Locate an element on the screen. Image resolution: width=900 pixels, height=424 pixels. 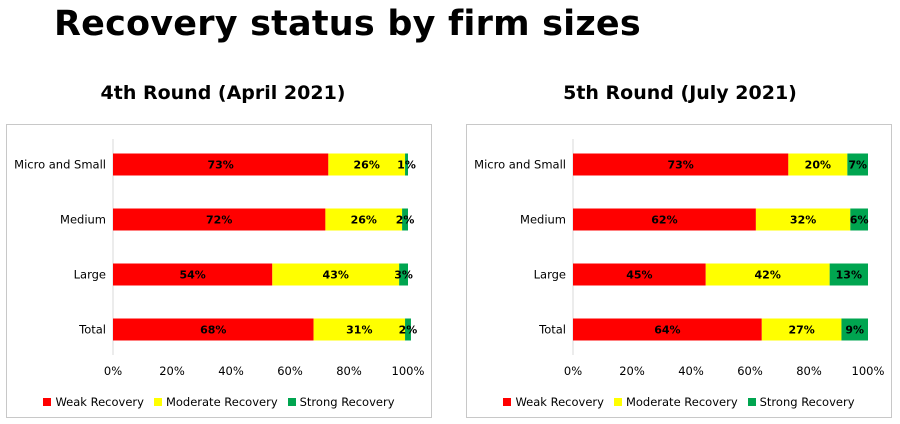
data-label-moderate-recovery-total: 27% is located at coordinates (801, 330).